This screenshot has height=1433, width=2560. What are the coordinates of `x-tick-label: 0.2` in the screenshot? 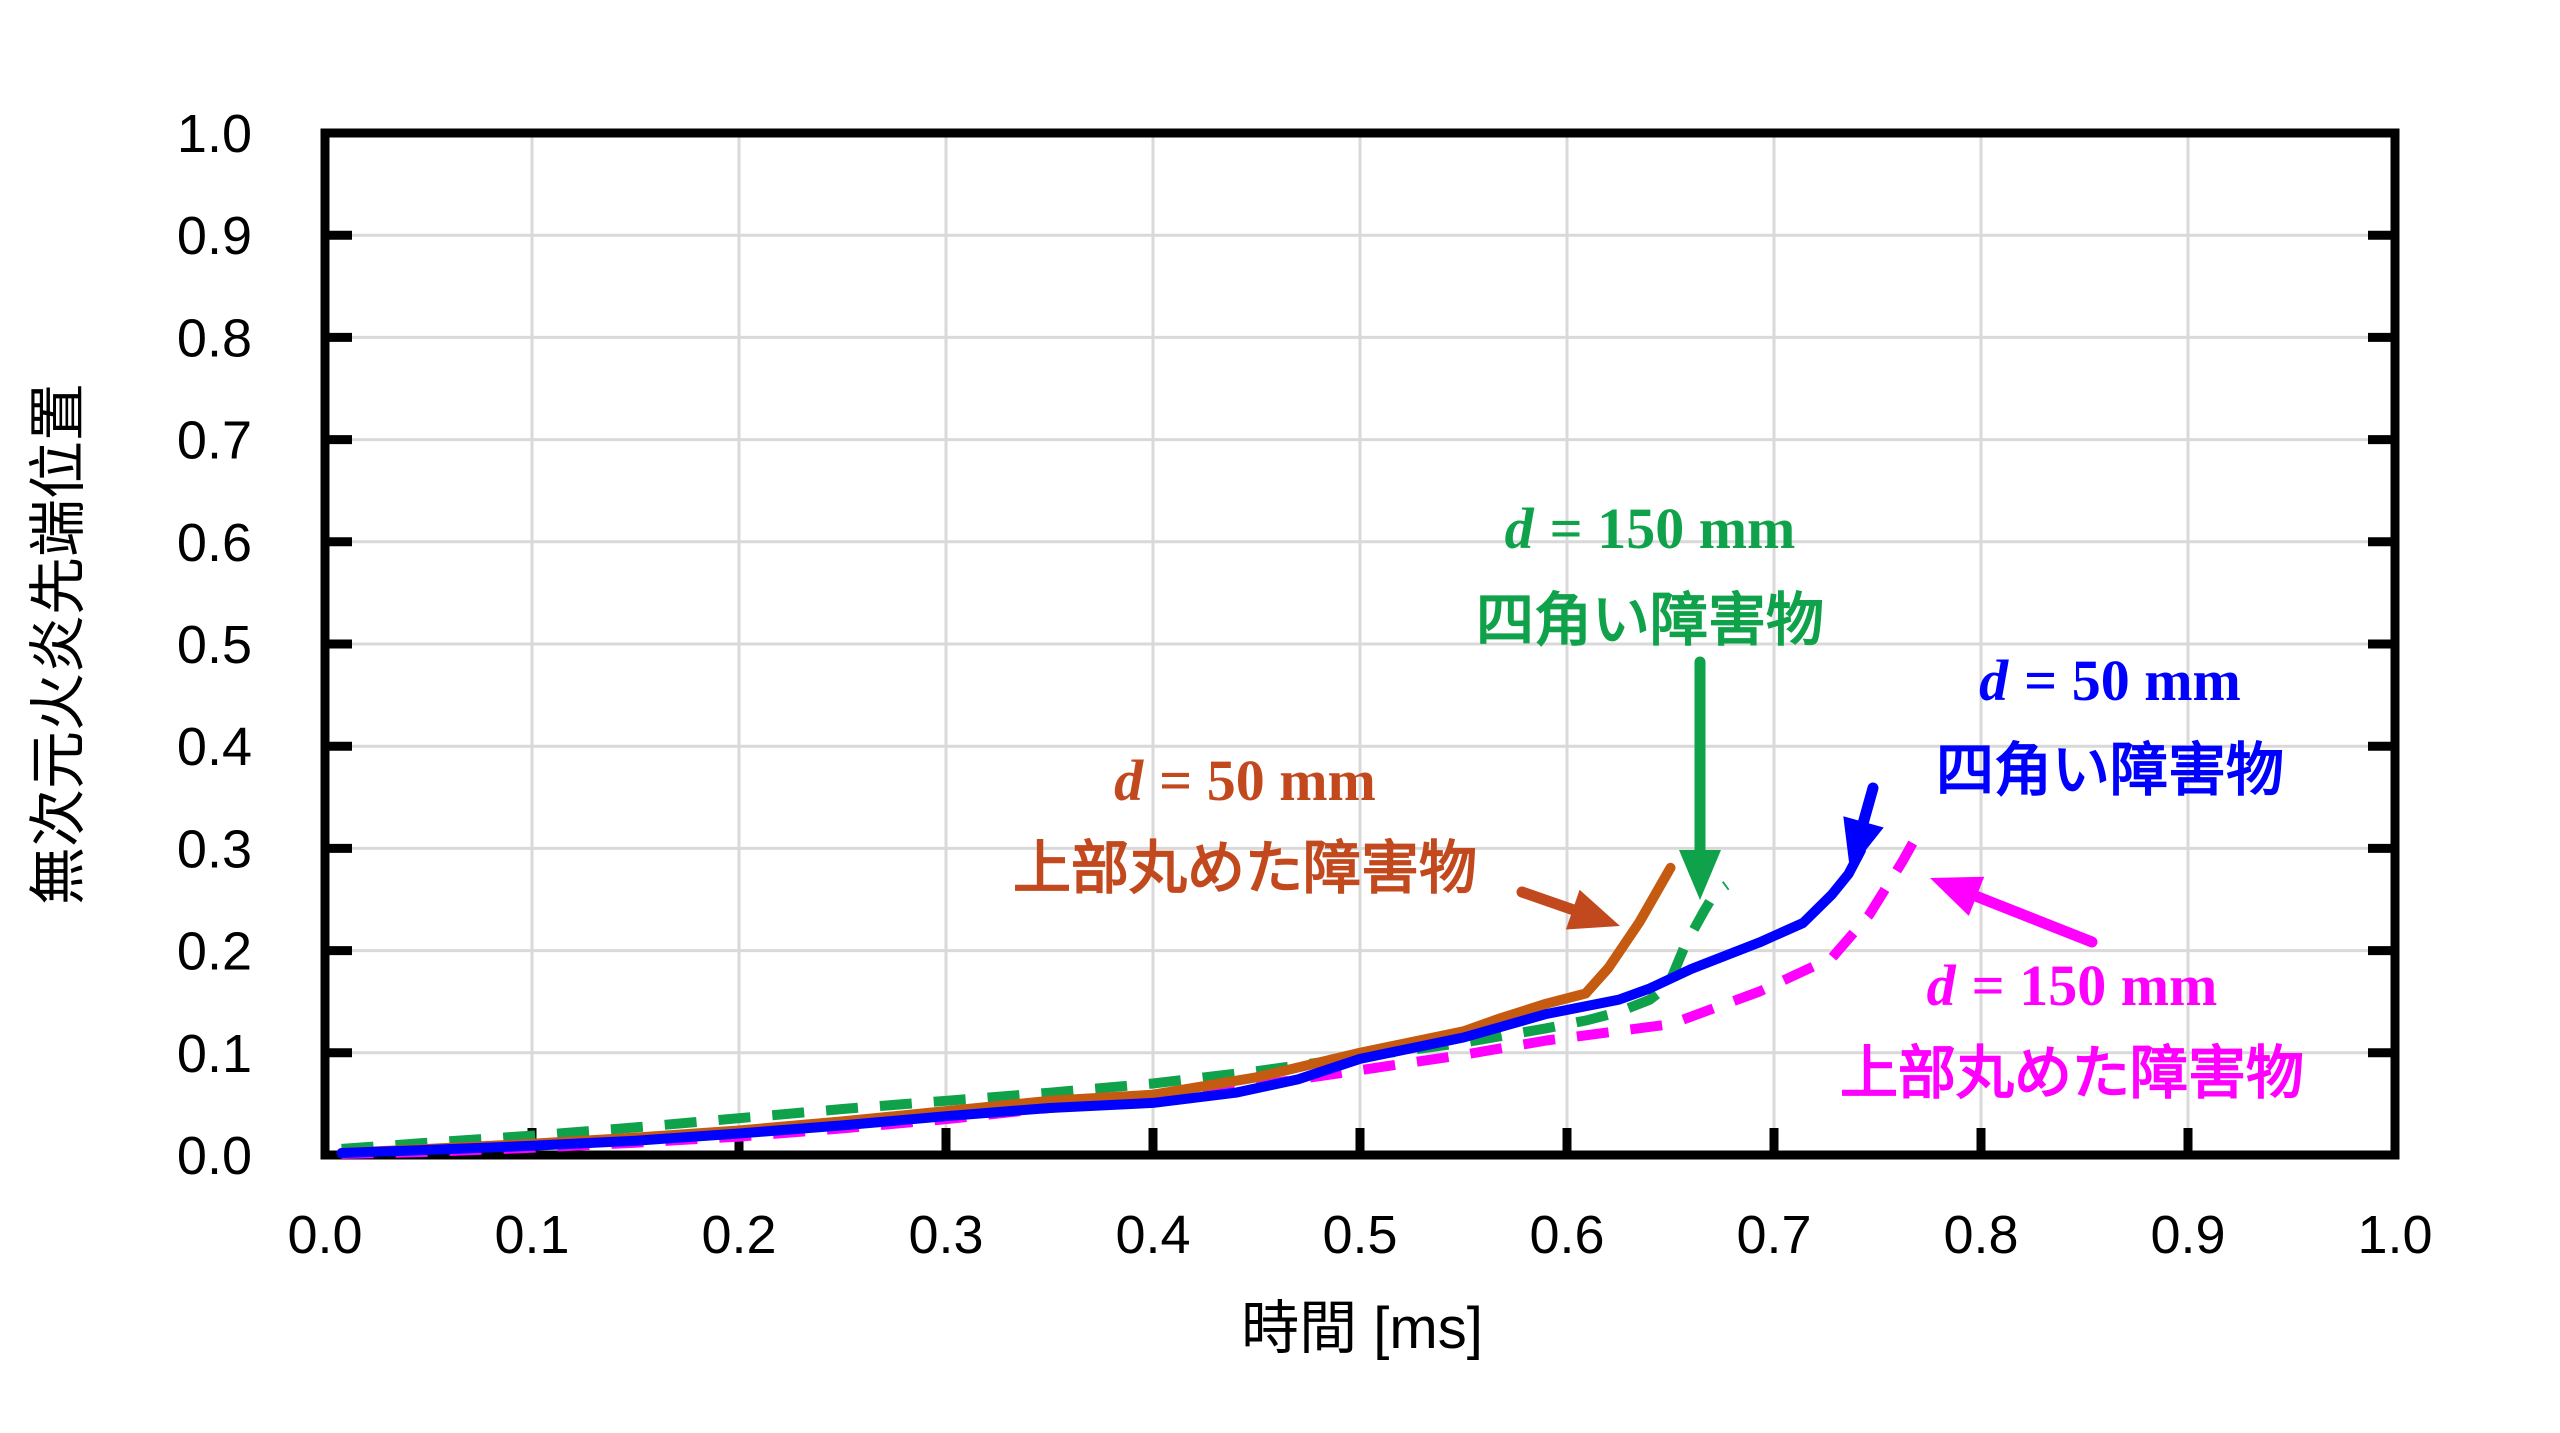 It's located at (738, 1235).